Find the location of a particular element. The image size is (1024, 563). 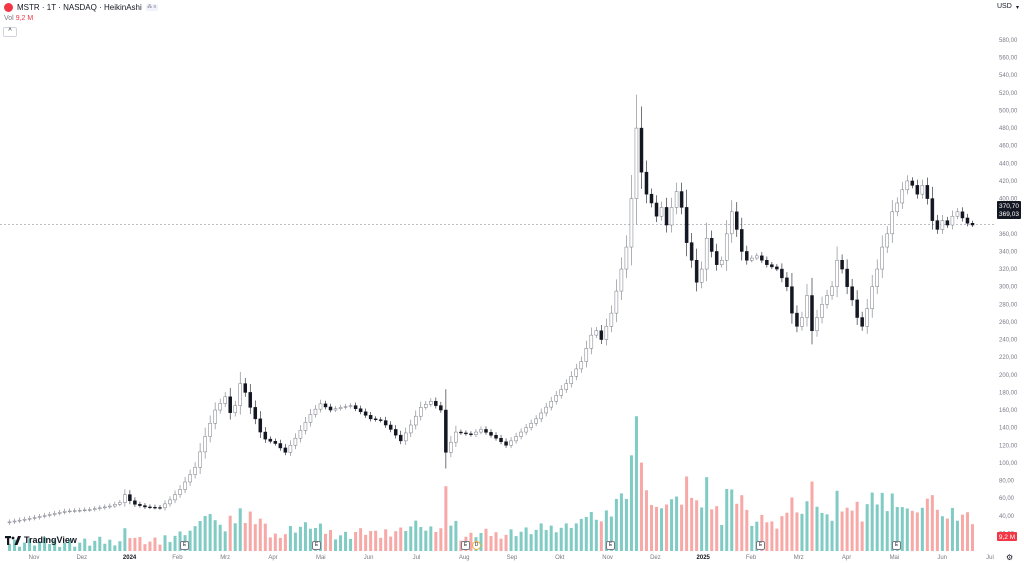

currency-button: USD is located at coordinates (1004, 6).